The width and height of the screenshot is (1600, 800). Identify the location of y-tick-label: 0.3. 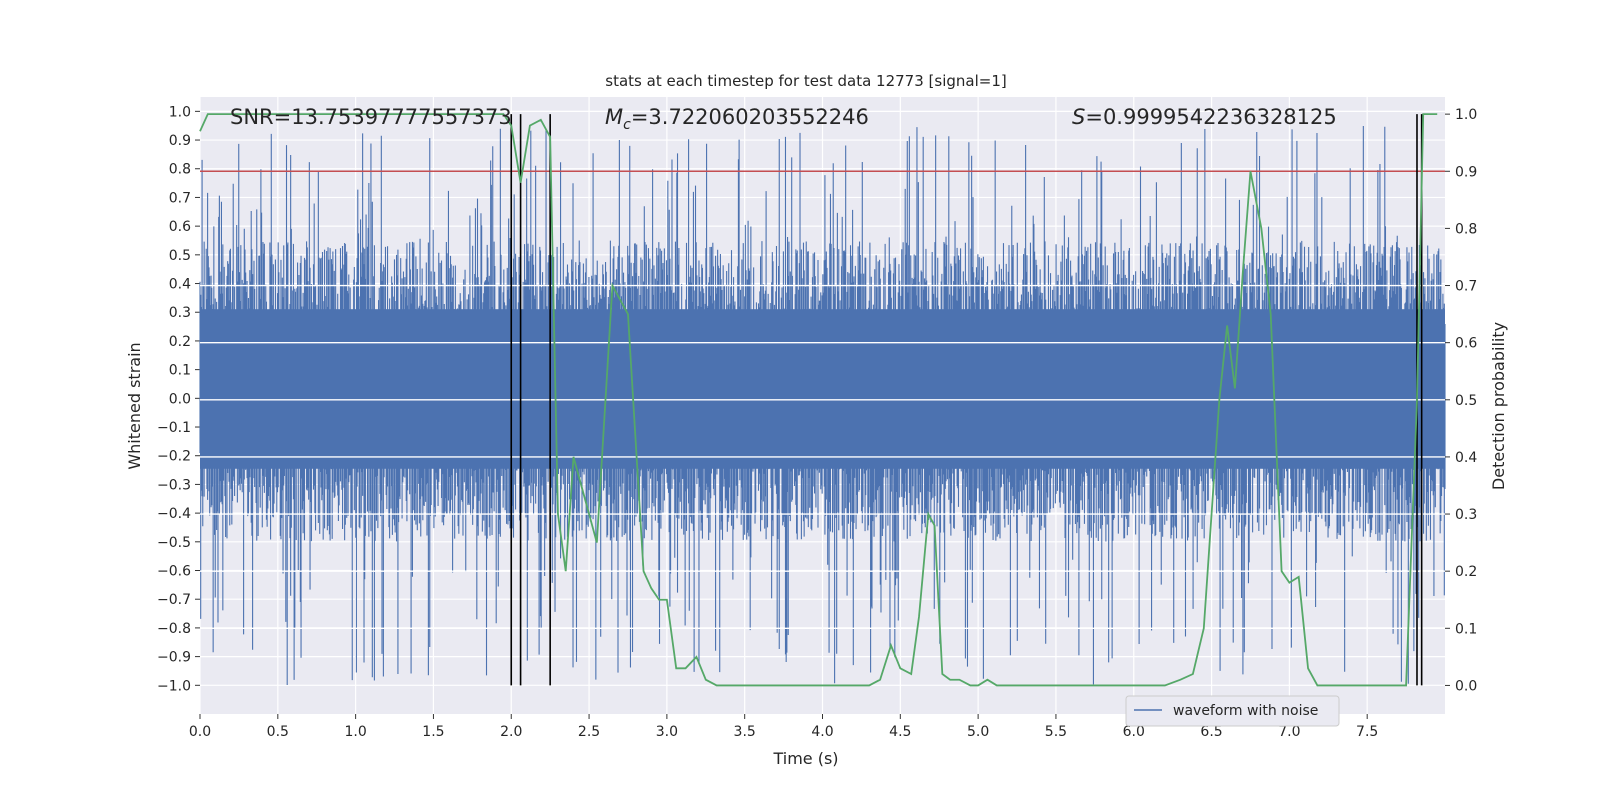
(180, 313).